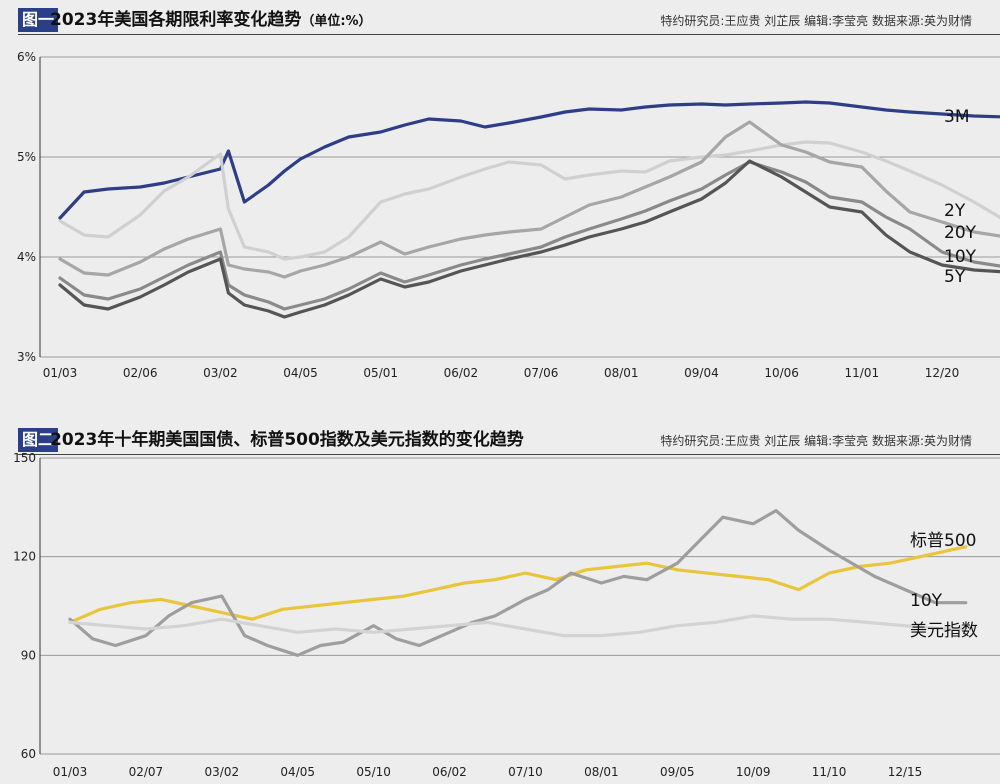 This screenshot has height=784, width=1000. Describe the element at coordinates (176, 20) in the screenshot. I see `figure1-title-main: 2023年美国各期限利率变化趋势` at that location.